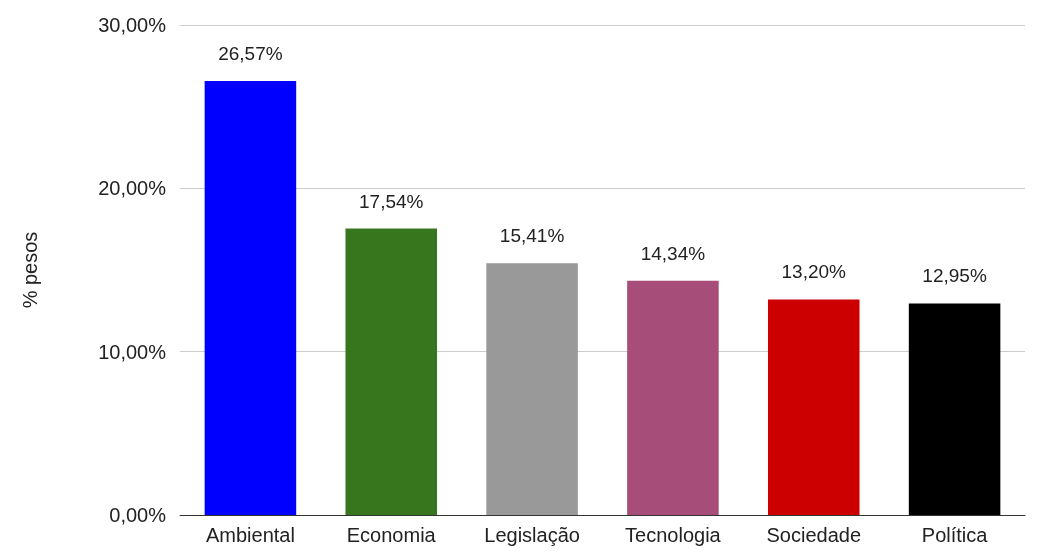  Describe the element at coordinates (532, 535) in the screenshot. I see `x-tick-label: Legislação` at that location.